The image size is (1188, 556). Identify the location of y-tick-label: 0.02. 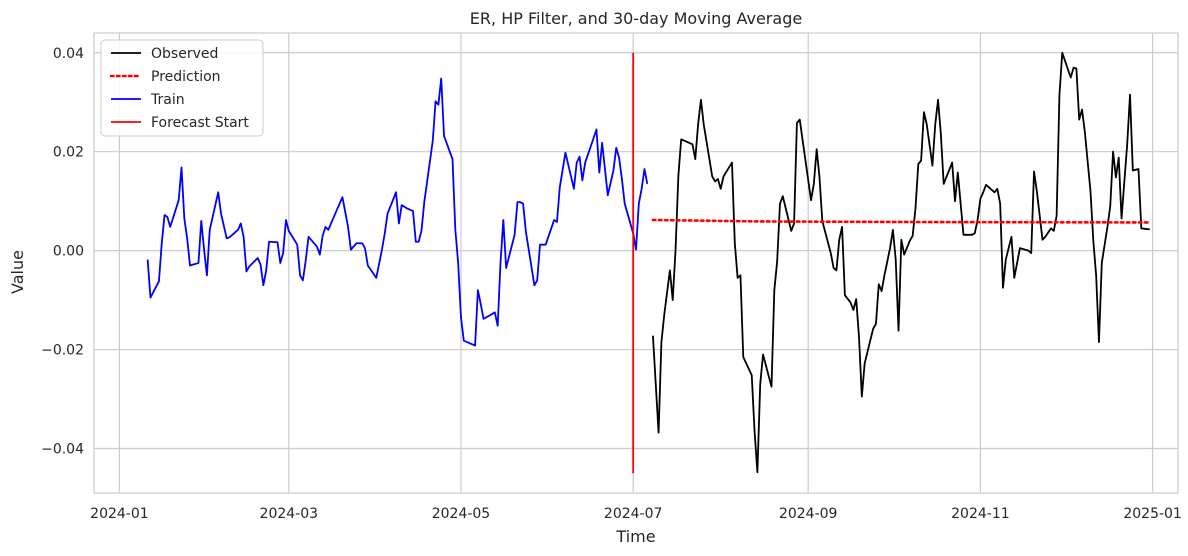
(68, 153).